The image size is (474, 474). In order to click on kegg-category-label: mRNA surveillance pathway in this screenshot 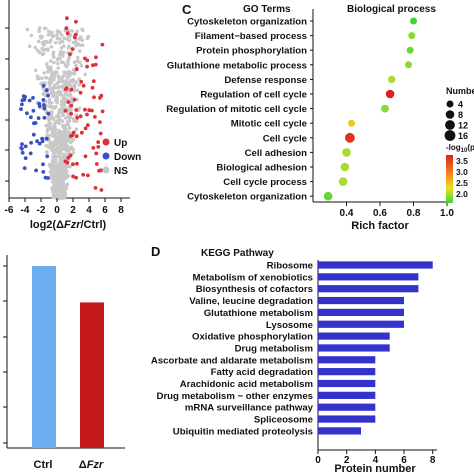, I will do `click(249, 408)`.